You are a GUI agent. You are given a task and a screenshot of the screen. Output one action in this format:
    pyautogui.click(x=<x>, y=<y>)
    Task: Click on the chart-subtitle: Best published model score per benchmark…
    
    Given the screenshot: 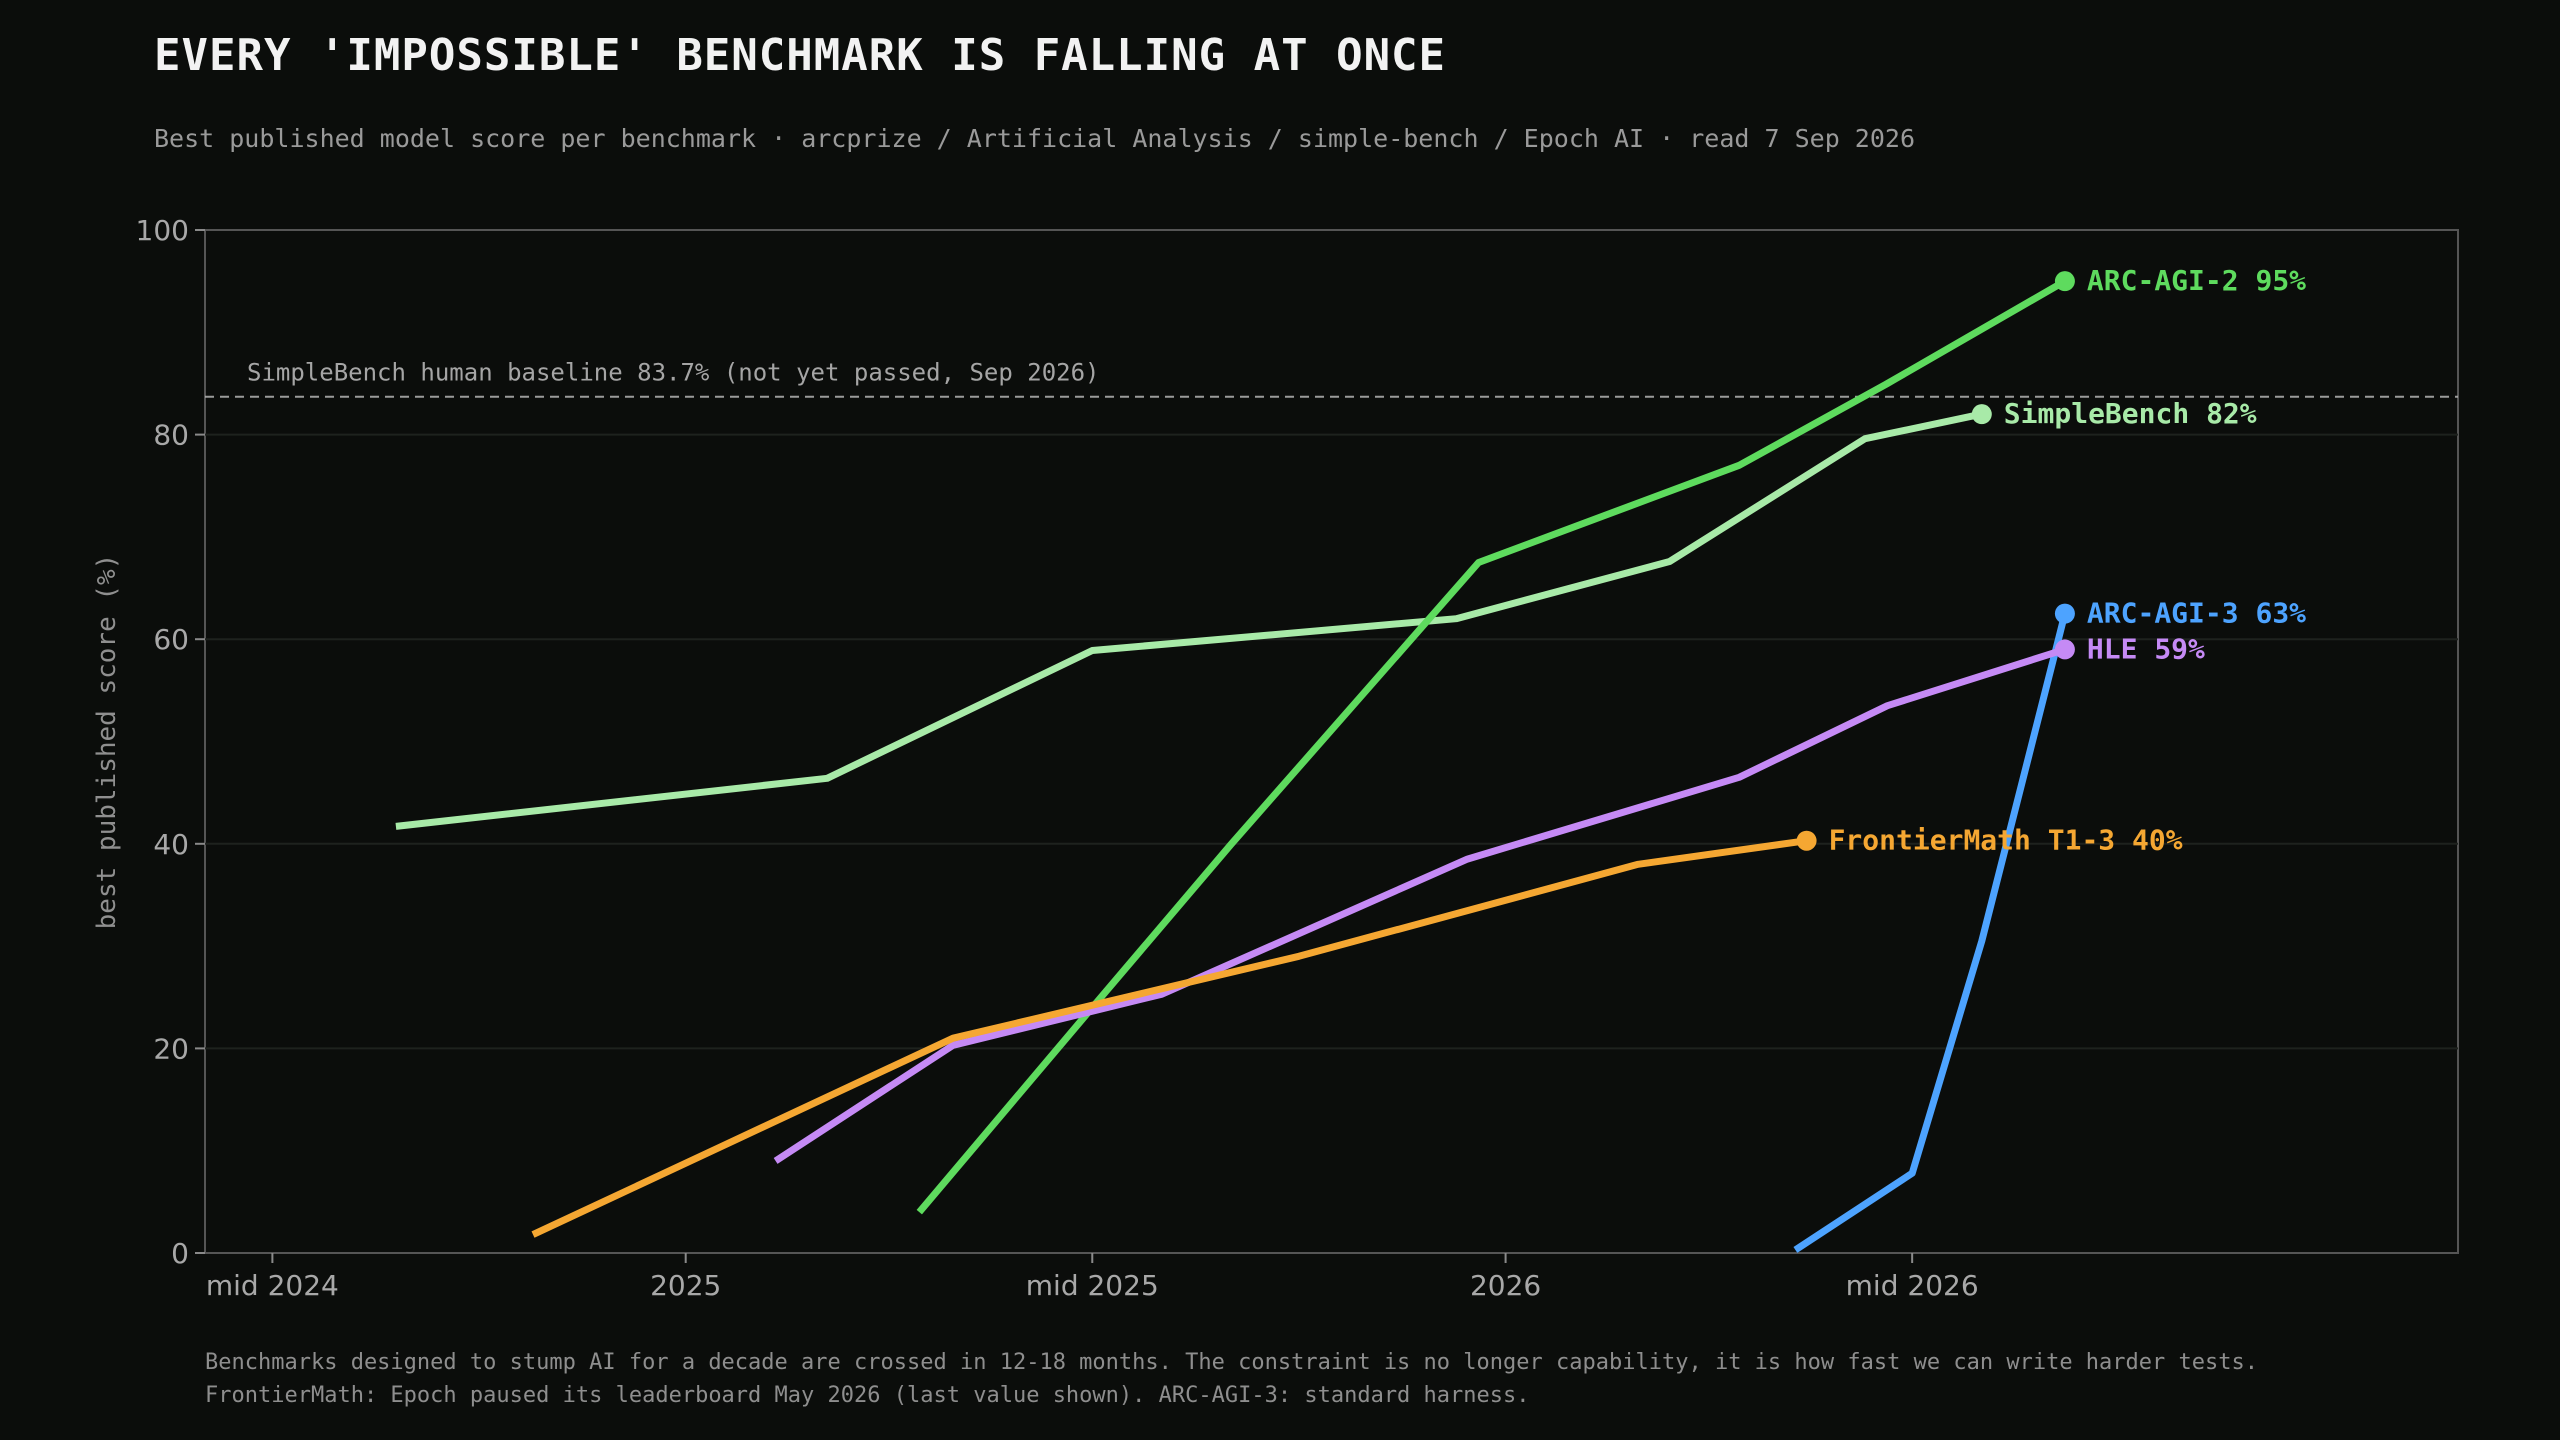 What is the action you would take?
    pyautogui.click(x=1034, y=138)
    